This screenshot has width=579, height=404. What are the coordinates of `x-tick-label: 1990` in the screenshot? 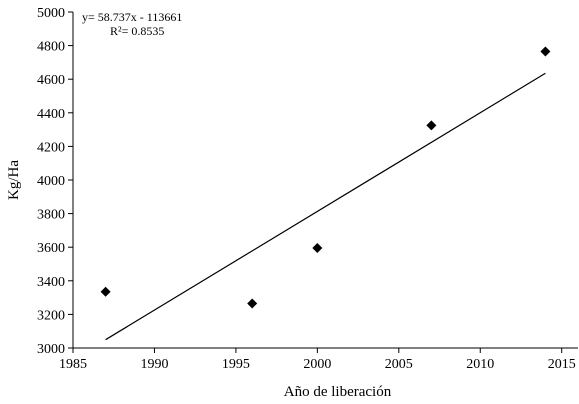 It's located at (154, 364).